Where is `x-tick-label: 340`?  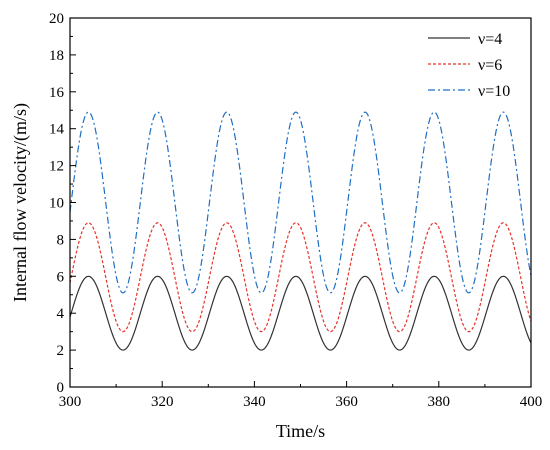 x-tick-label: 340 is located at coordinates (254, 402).